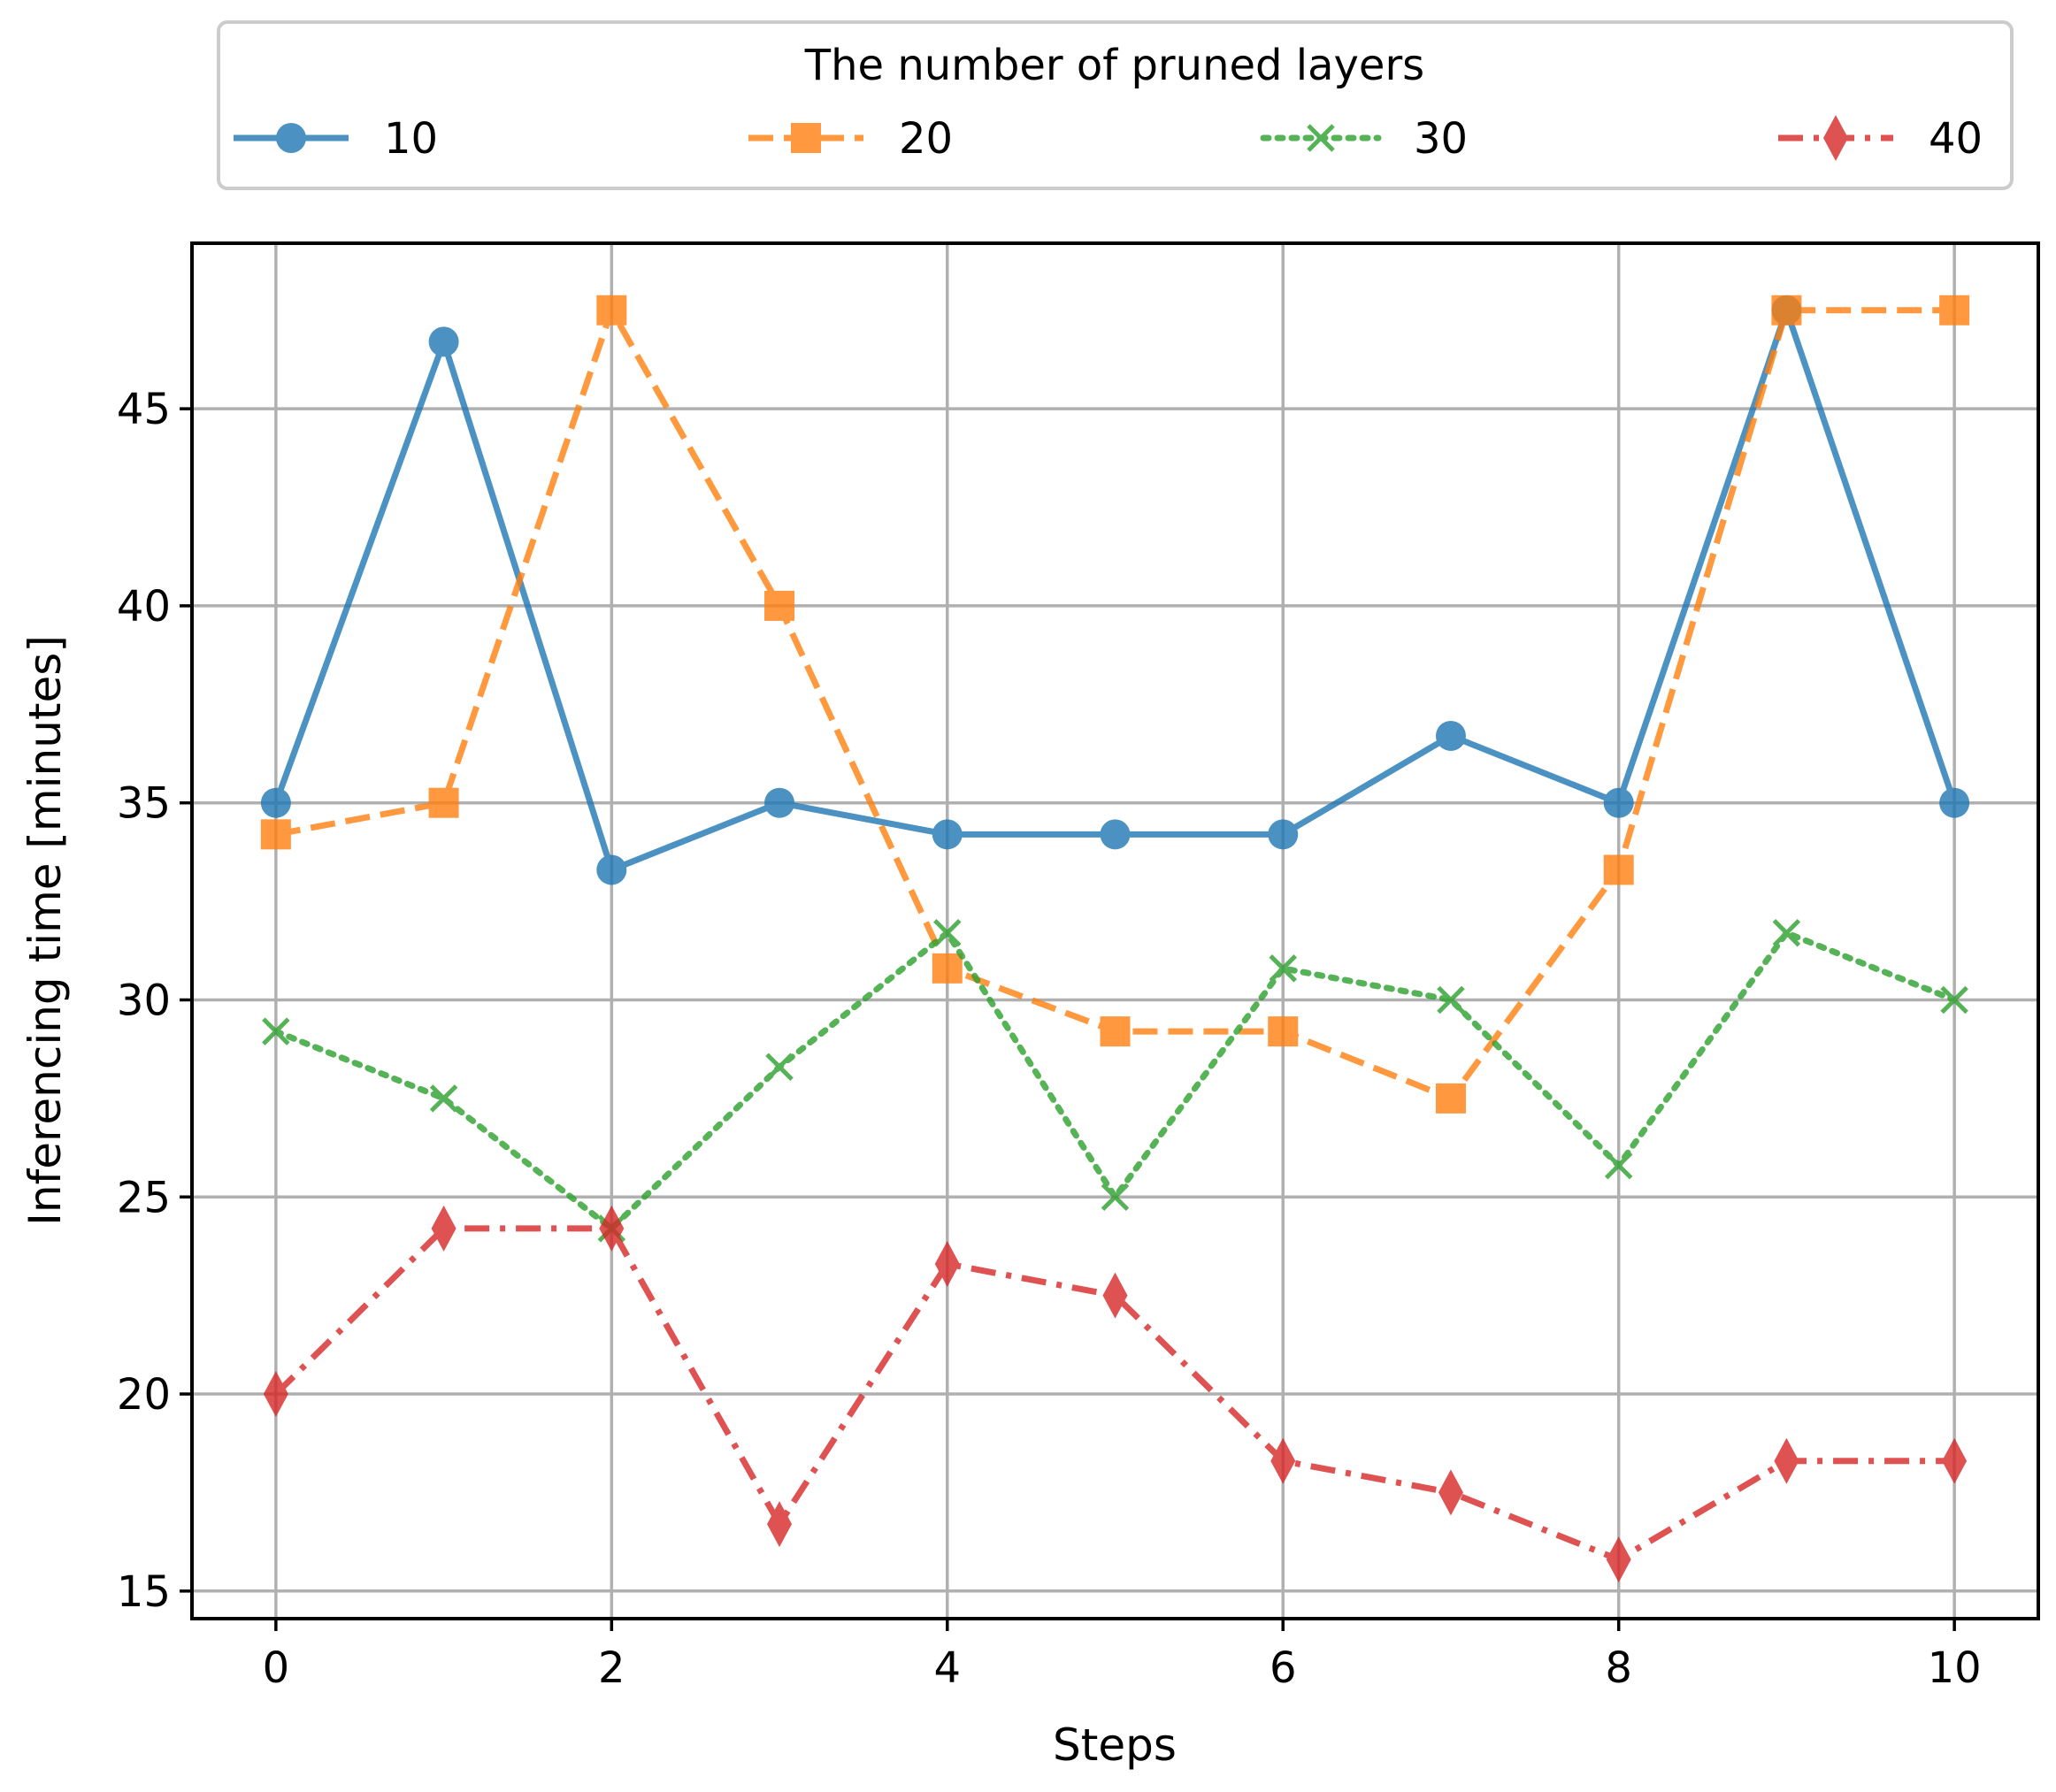 This screenshot has height=1792, width=2056. What do you see at coordinates (45, 931) in the screenshot?
I see `y-axis-title: Inferencing time [minutes]` at bounding box center [45, 931].